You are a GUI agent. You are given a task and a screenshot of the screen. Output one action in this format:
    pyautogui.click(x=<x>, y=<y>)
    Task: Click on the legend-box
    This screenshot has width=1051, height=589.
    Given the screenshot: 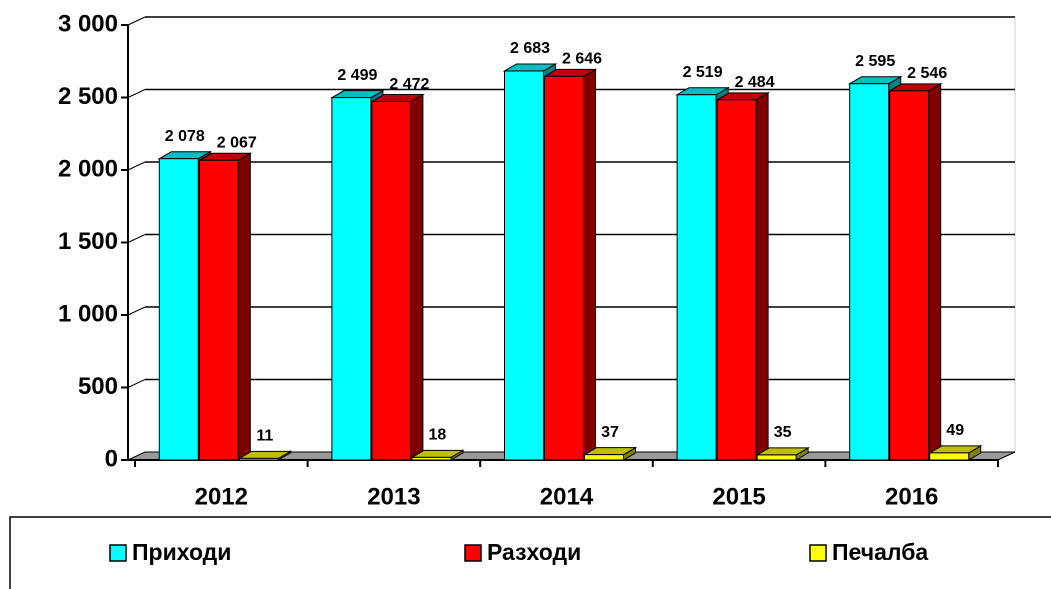 What is the action you would take?
    pyautogui.click(x=530, y=552)
    